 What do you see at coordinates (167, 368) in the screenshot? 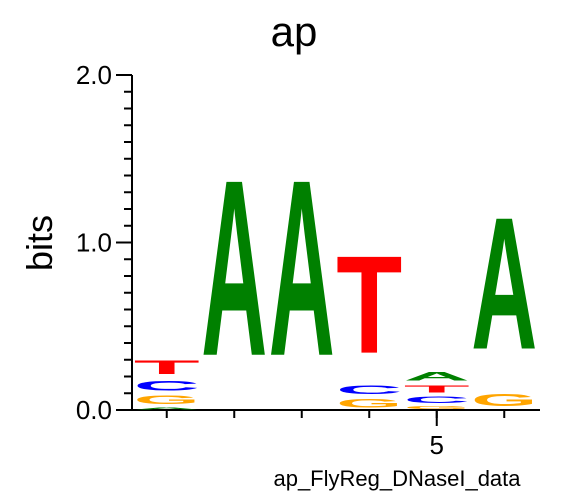
I see `letter-t-pos-1: T` at bounding box center [167, 368].